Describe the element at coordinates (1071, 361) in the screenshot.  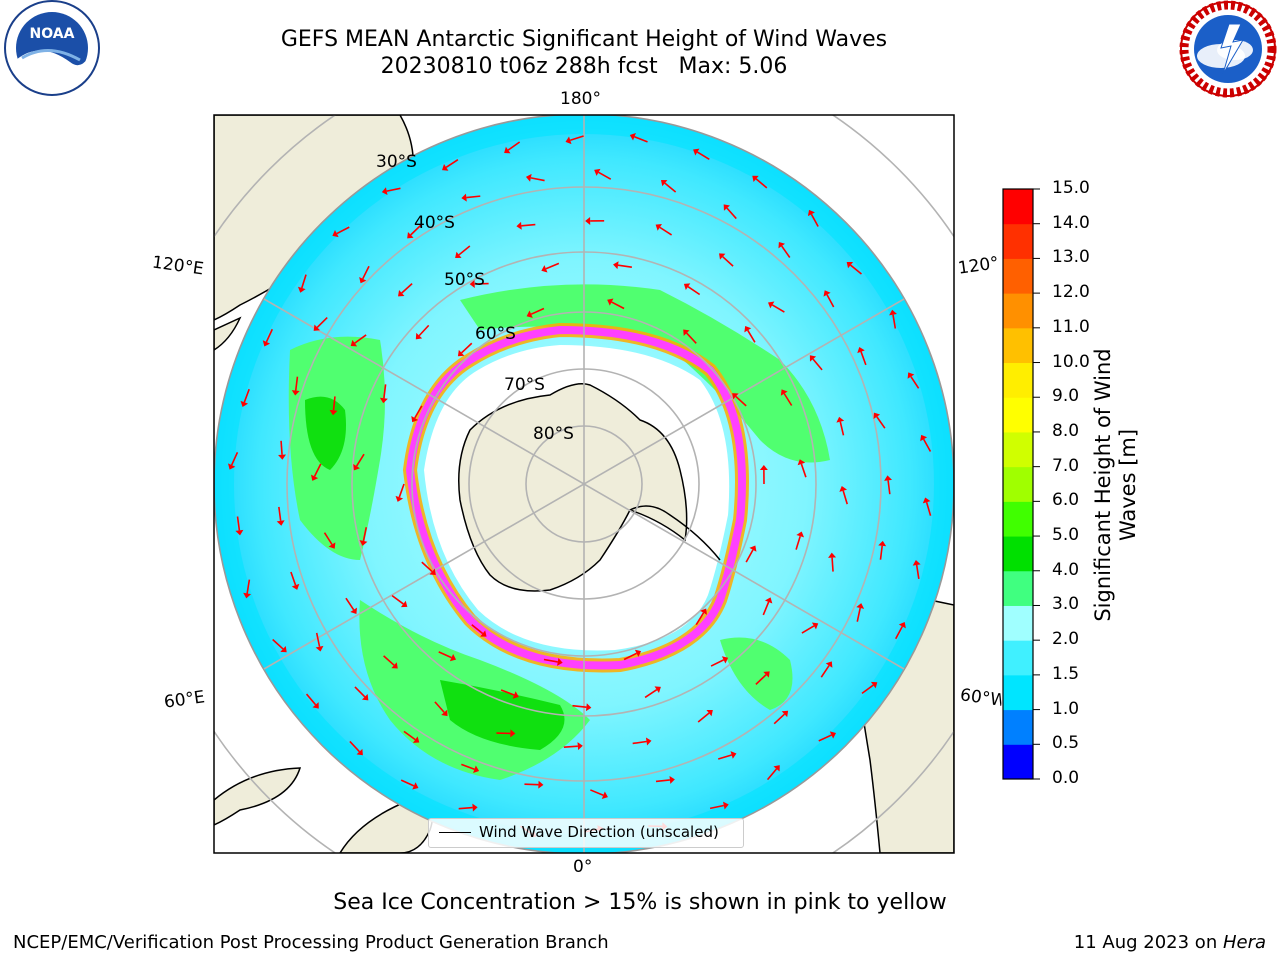
I see `colorbar-tick-label: 10.0` at that location.